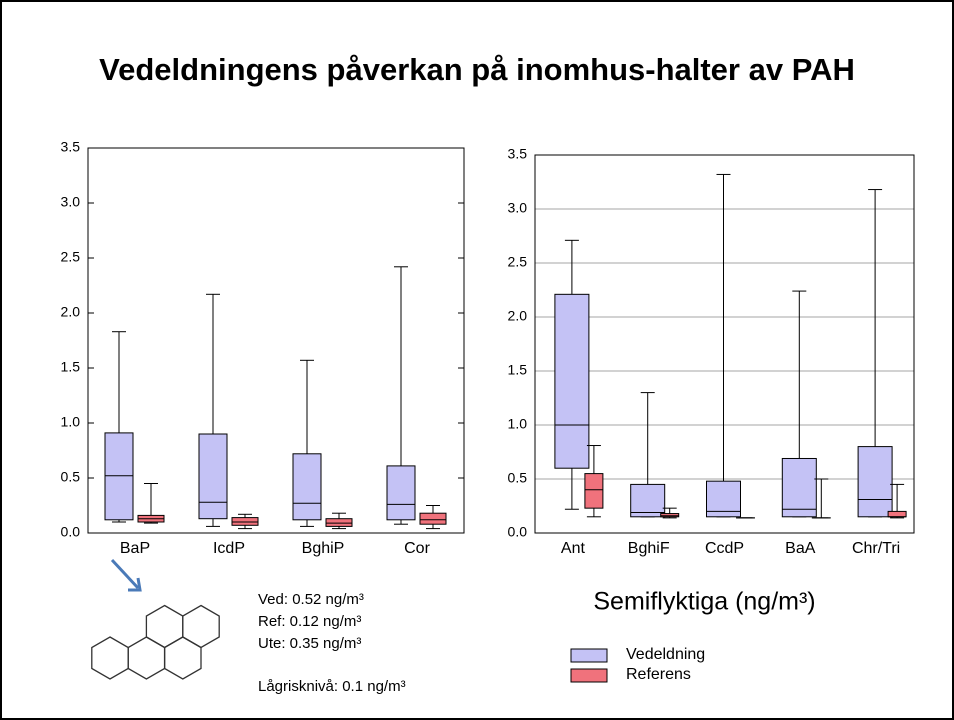  I want to click on x-tick-label: BaP, so click(135, 548).